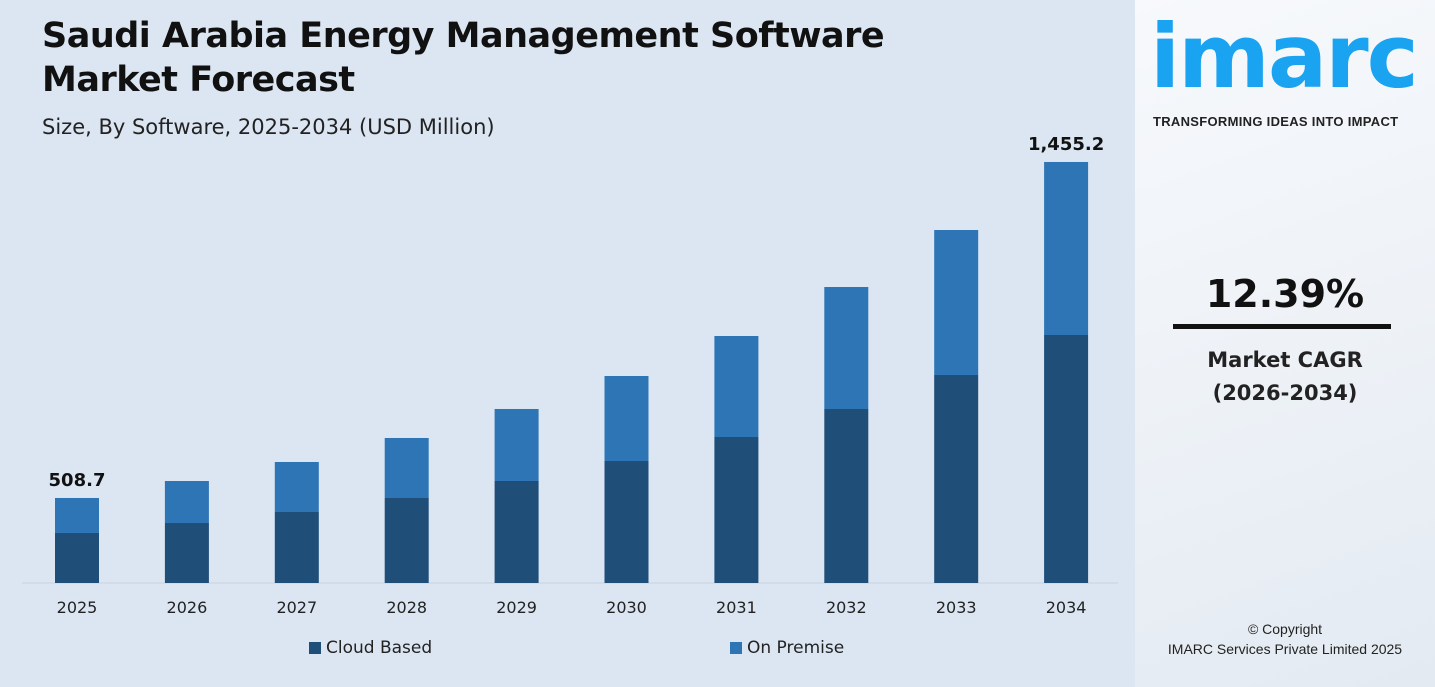 Image resolution: width=1435 pixels, height=687 pixels. What do you see at coordinates (846, 607) in the screenshot?
I see `x-tick-label: 2032` at bounding box center [846, 607].